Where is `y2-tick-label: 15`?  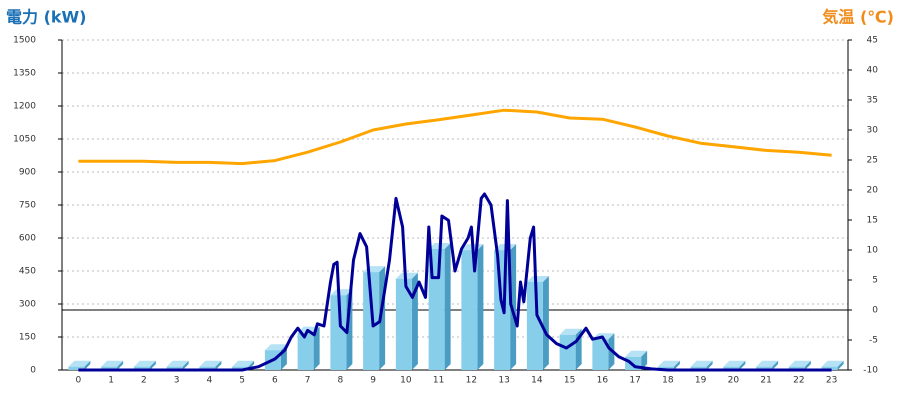
y2-tick-label: 15 is located at coordinates (872, 221).